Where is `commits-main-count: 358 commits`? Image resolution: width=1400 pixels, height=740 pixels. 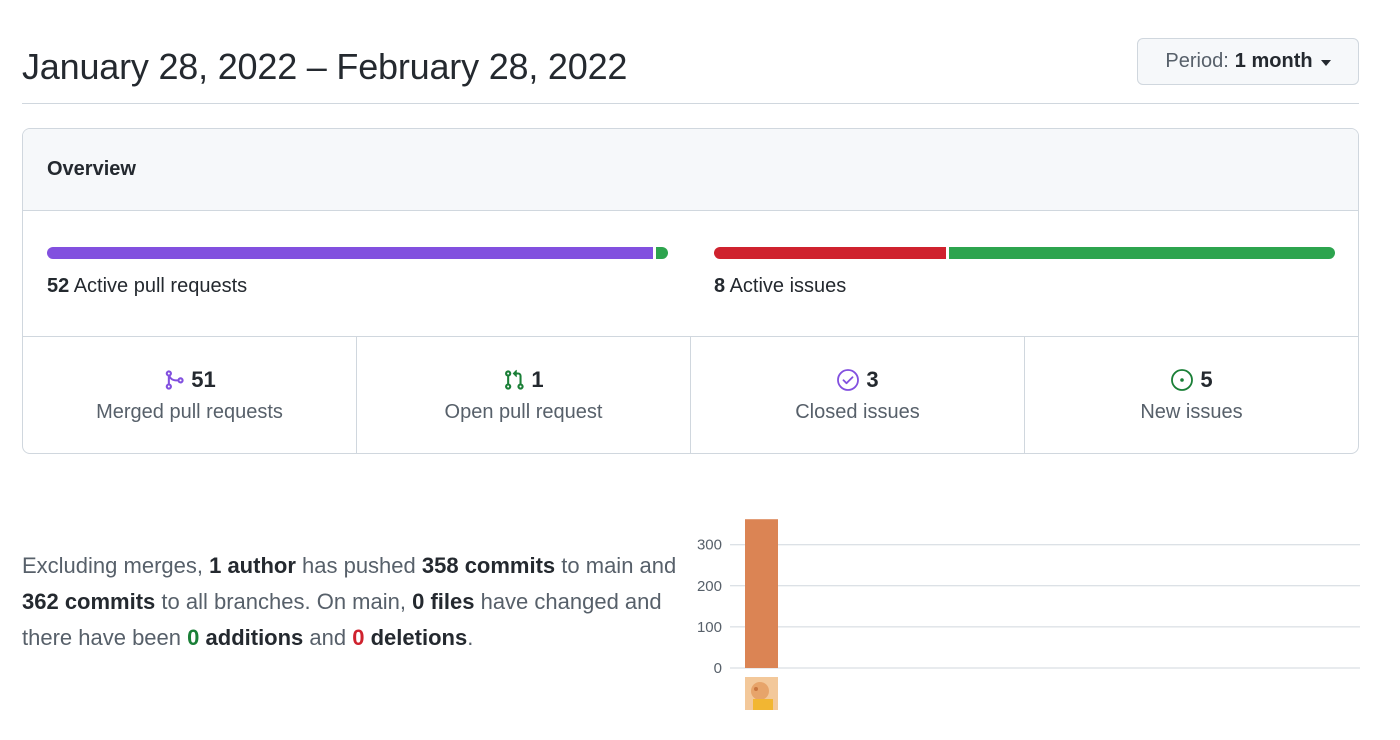 commits-main-count: 358 commits is located at coordinates (488, 565).